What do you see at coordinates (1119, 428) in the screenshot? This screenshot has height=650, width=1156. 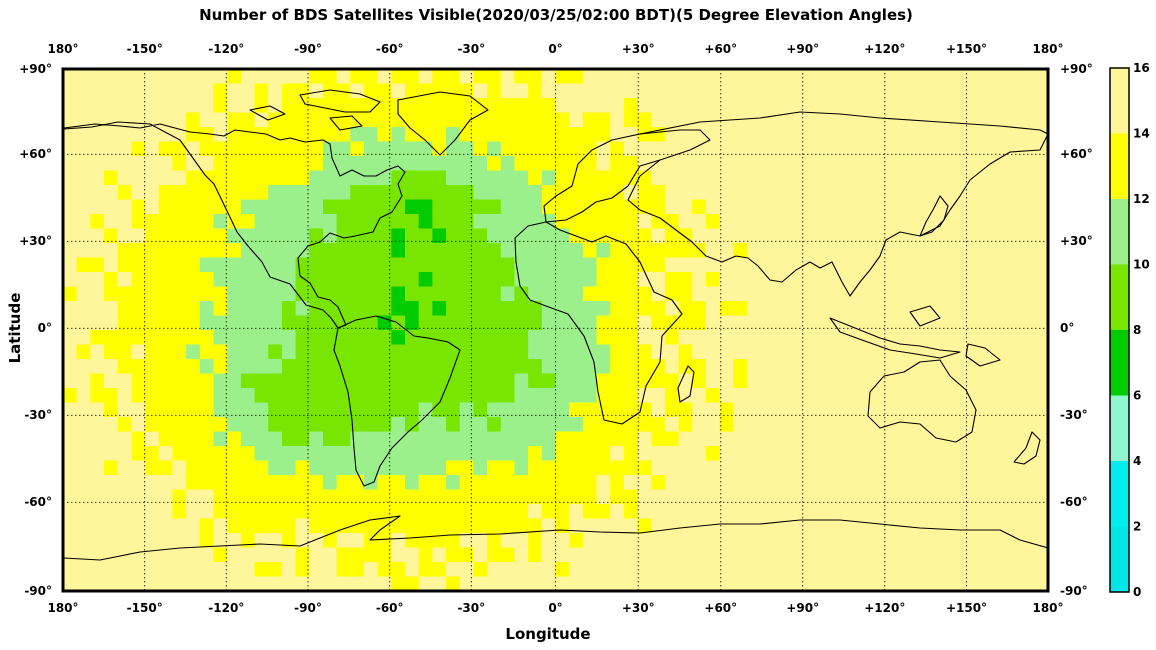 I see `colorbar-band` at bounding box center [1119, 428].